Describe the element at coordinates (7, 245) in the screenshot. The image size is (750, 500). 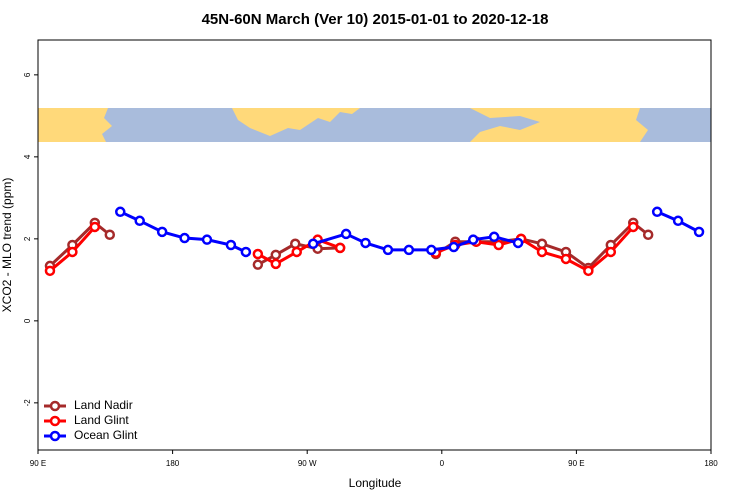
I see `y-axis-label: XCO2 - MLO trend (ppm)` at that location.